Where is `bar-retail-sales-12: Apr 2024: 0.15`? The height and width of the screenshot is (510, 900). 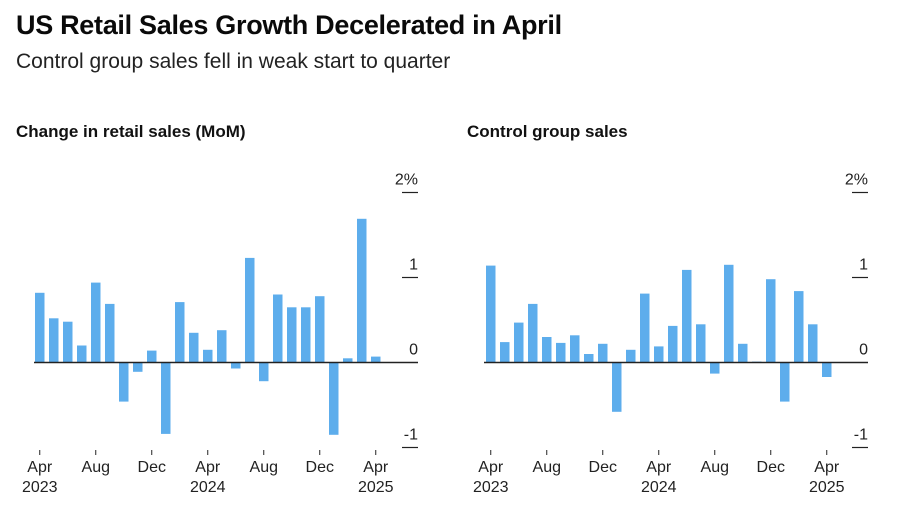
bar-retail-sales-12: Apr 2024: 0.15 is located at coordinates (208, 356).